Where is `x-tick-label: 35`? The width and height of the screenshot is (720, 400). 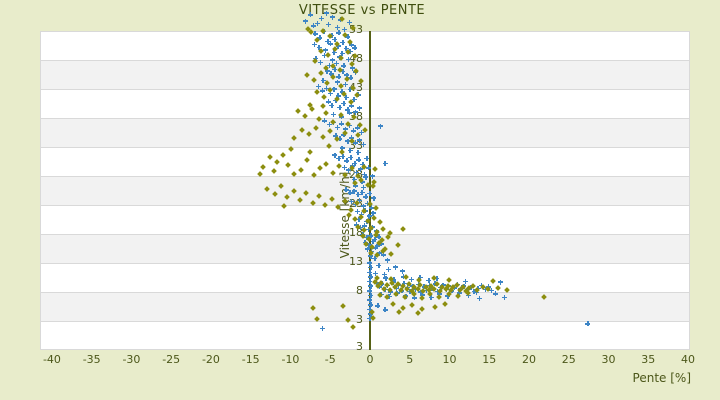
x-tick-label: 35 is located at coordinates (648, 359).